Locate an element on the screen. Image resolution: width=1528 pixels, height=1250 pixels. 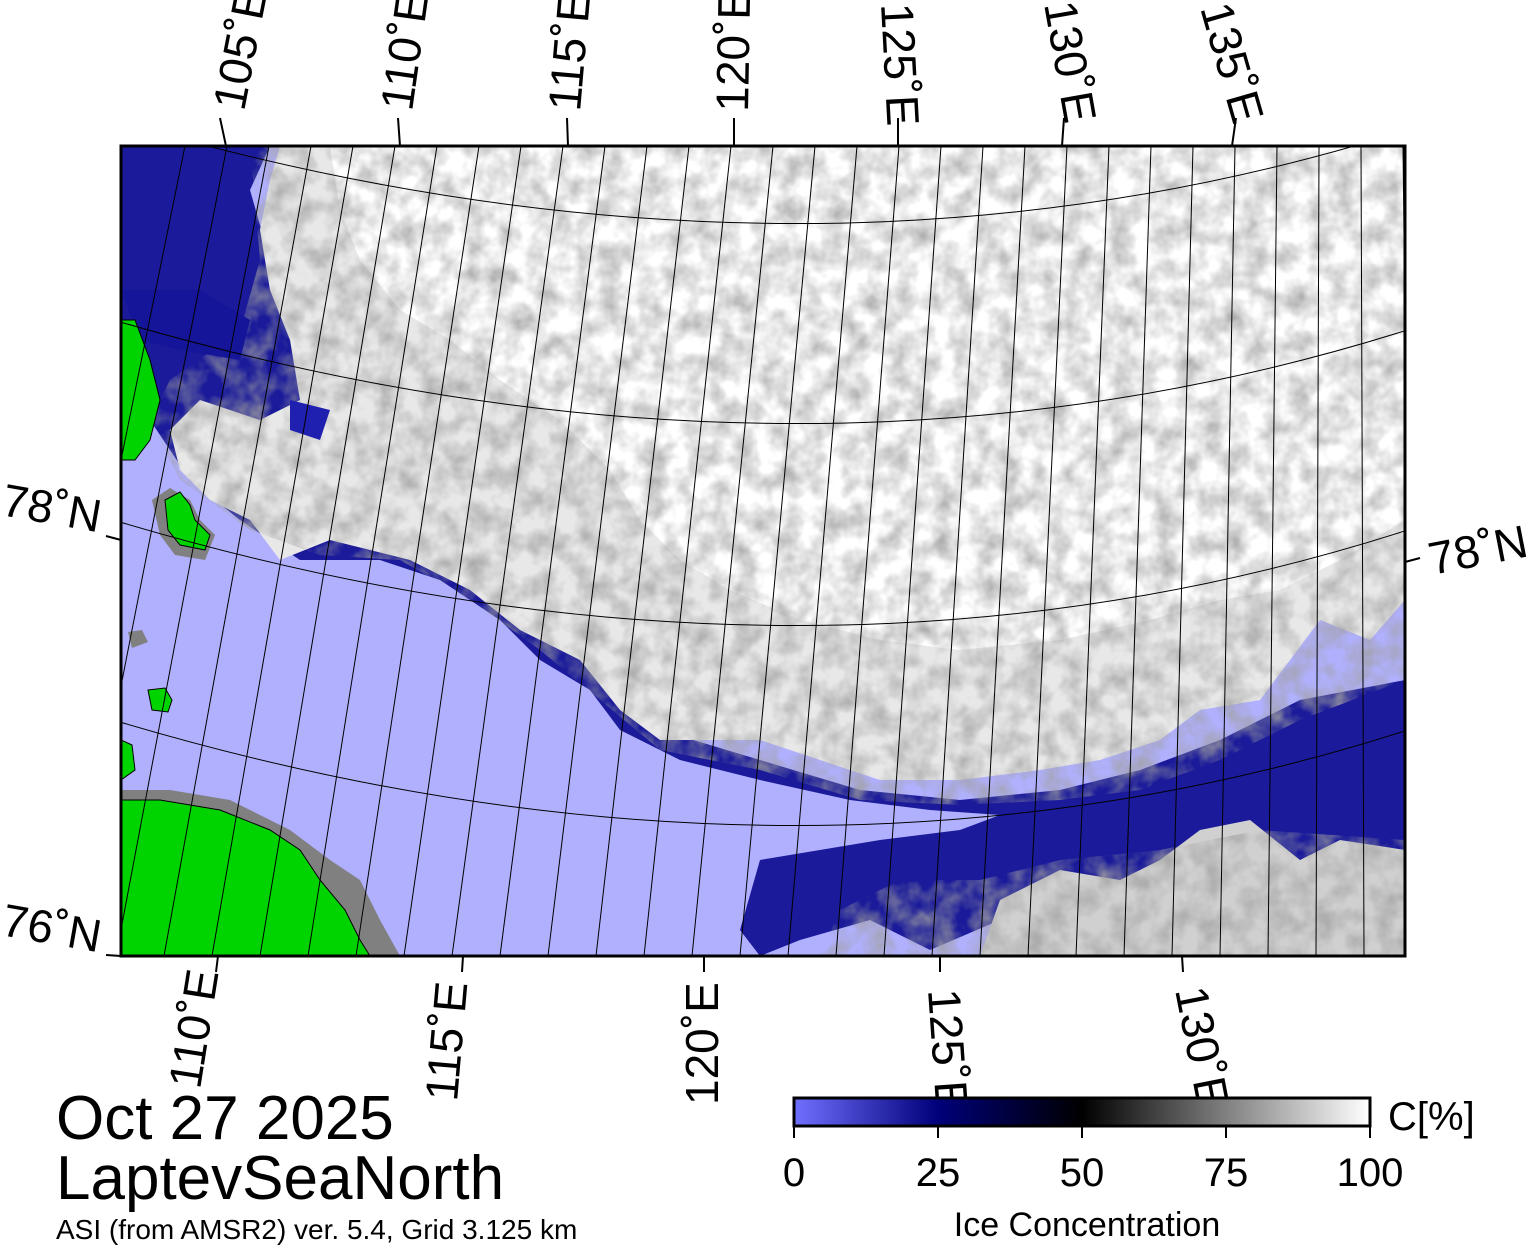
lon-label-top: 135˚E is located at coordinates (1232, 64).